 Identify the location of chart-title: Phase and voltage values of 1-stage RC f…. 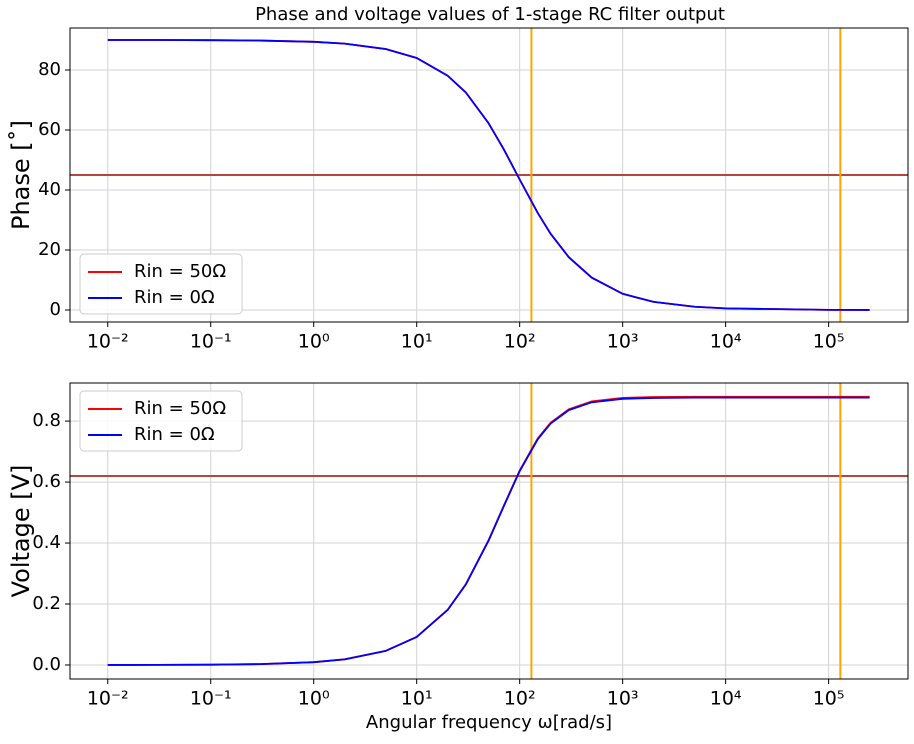
(490, 14).